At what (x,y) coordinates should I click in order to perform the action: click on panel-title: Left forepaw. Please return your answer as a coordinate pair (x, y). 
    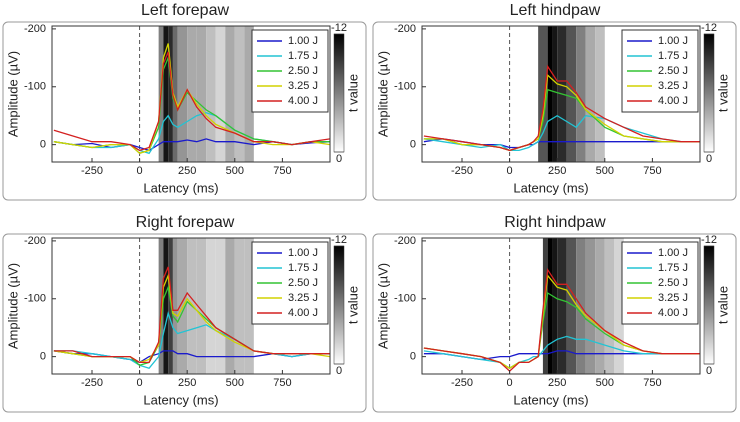
    Looking at the image, I should click on (185, 10).